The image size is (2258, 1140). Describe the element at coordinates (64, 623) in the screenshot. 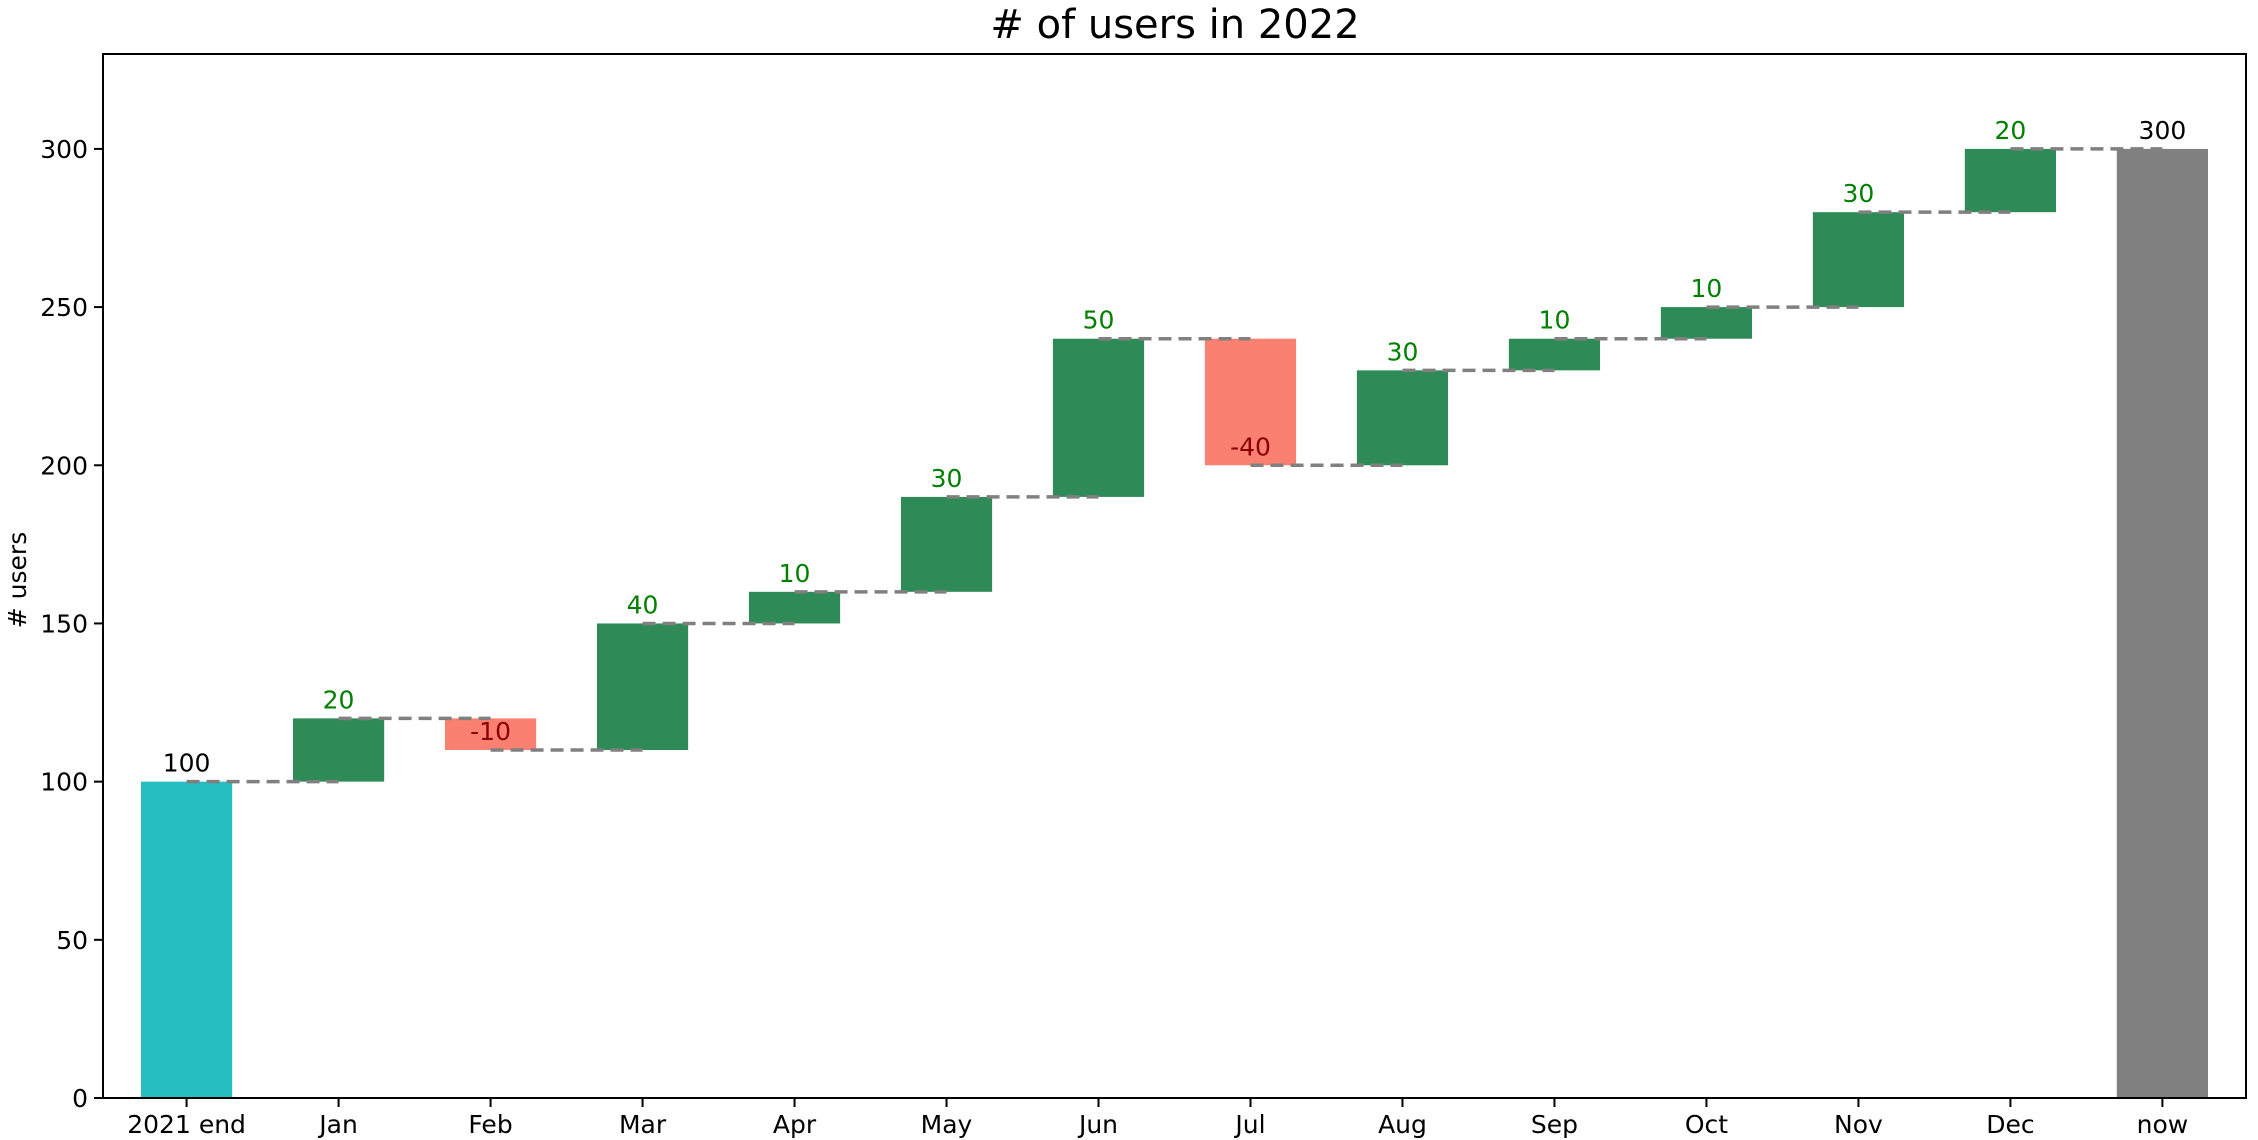

I see `y-tick-label: 150` at that location.